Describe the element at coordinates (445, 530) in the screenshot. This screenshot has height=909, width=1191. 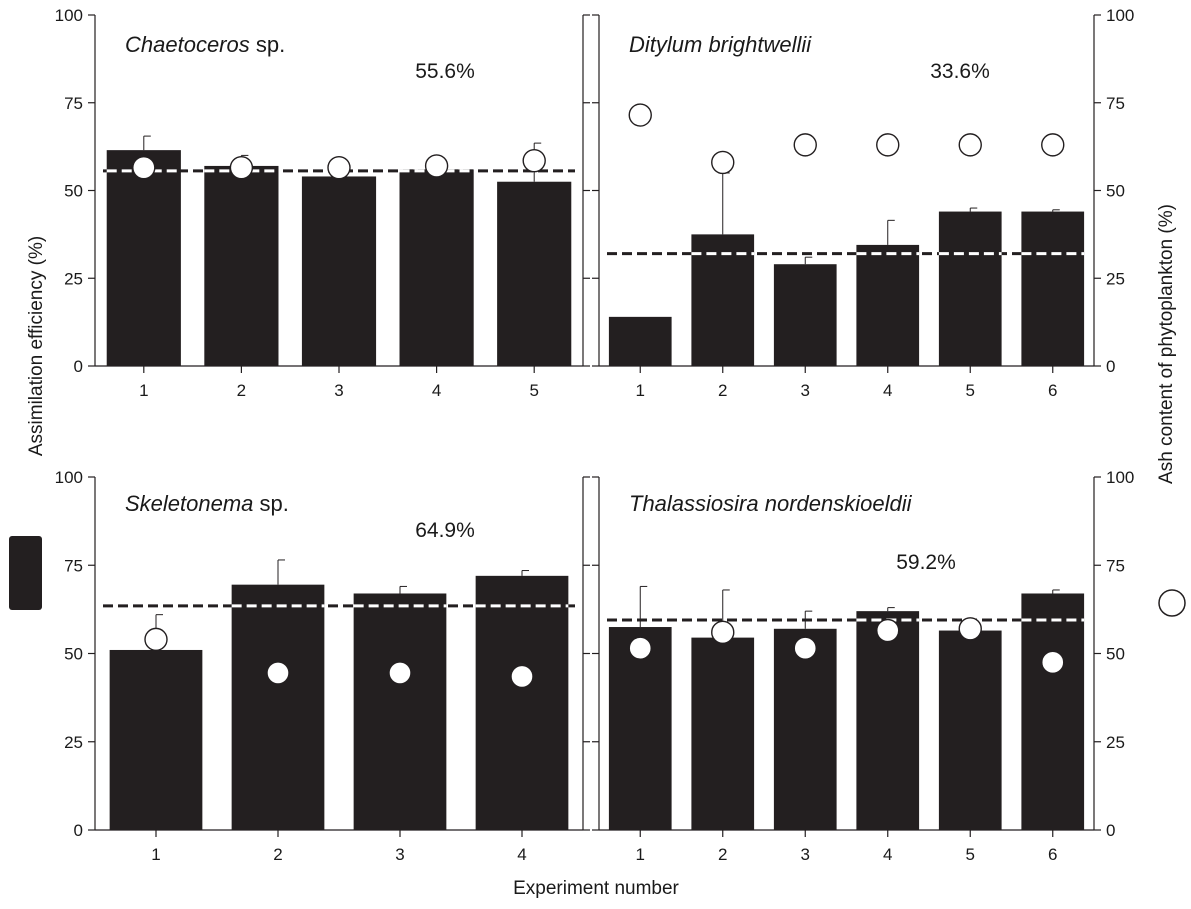
I see `mean-value-label: 64.9%` at that location.